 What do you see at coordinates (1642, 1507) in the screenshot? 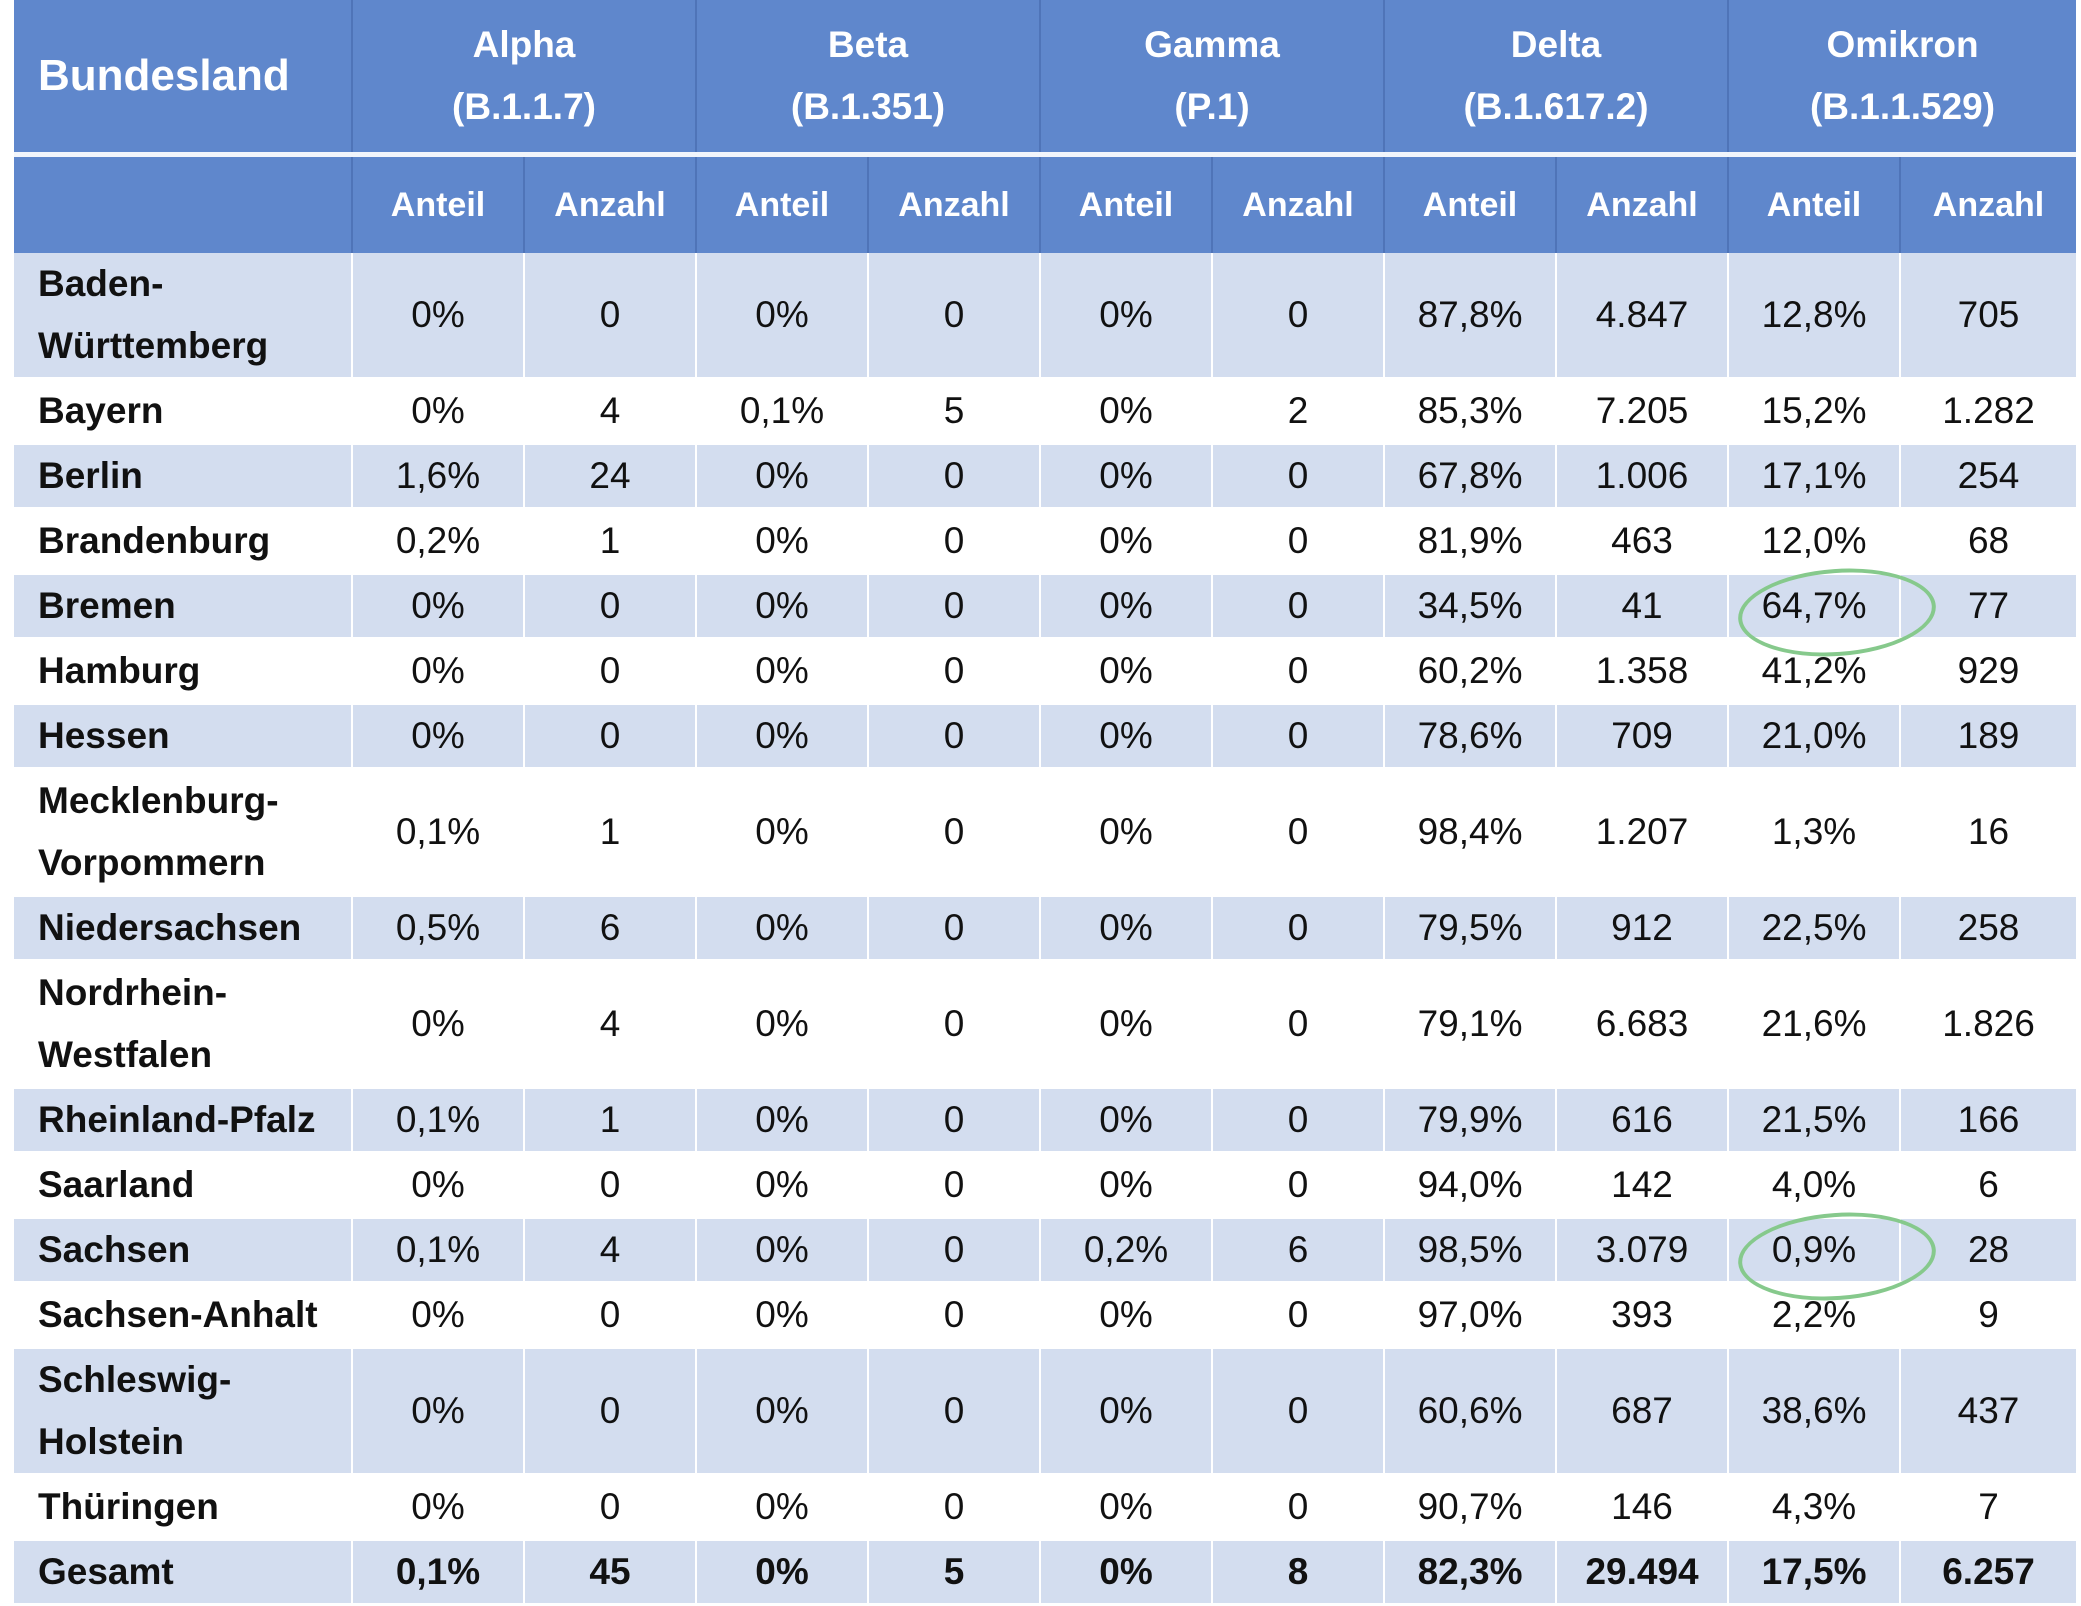
I see `count-cell: 146` at bounding box center [1642, 1507].